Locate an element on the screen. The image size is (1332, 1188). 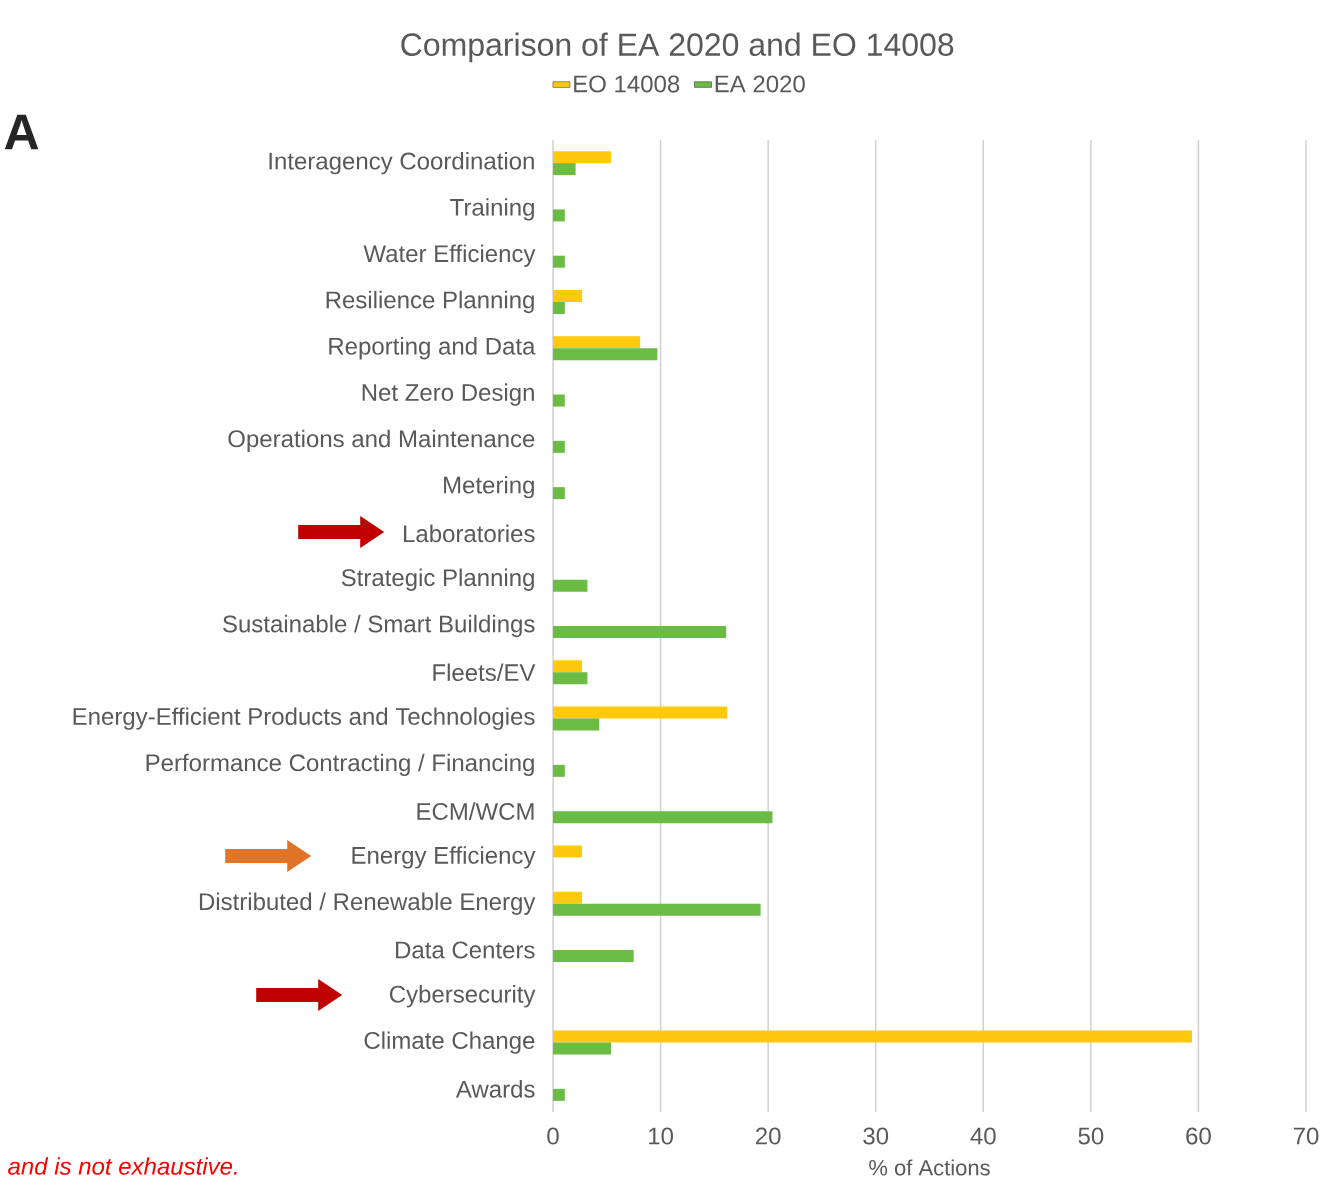
y-tick-label: Operations and Maintenance is located at coordinates (381, 441).